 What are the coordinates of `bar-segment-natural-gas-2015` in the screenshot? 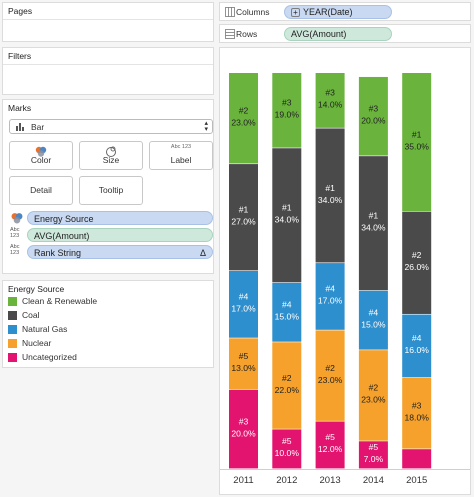 It's located at (417, 346).